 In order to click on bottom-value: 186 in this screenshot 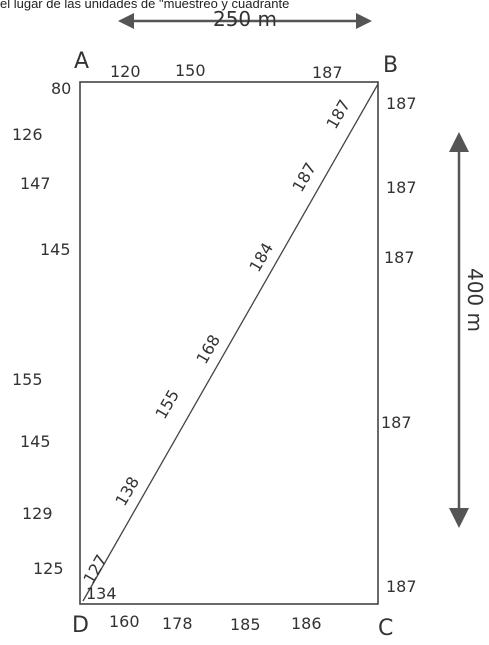, I will do `click(306, 623)`.